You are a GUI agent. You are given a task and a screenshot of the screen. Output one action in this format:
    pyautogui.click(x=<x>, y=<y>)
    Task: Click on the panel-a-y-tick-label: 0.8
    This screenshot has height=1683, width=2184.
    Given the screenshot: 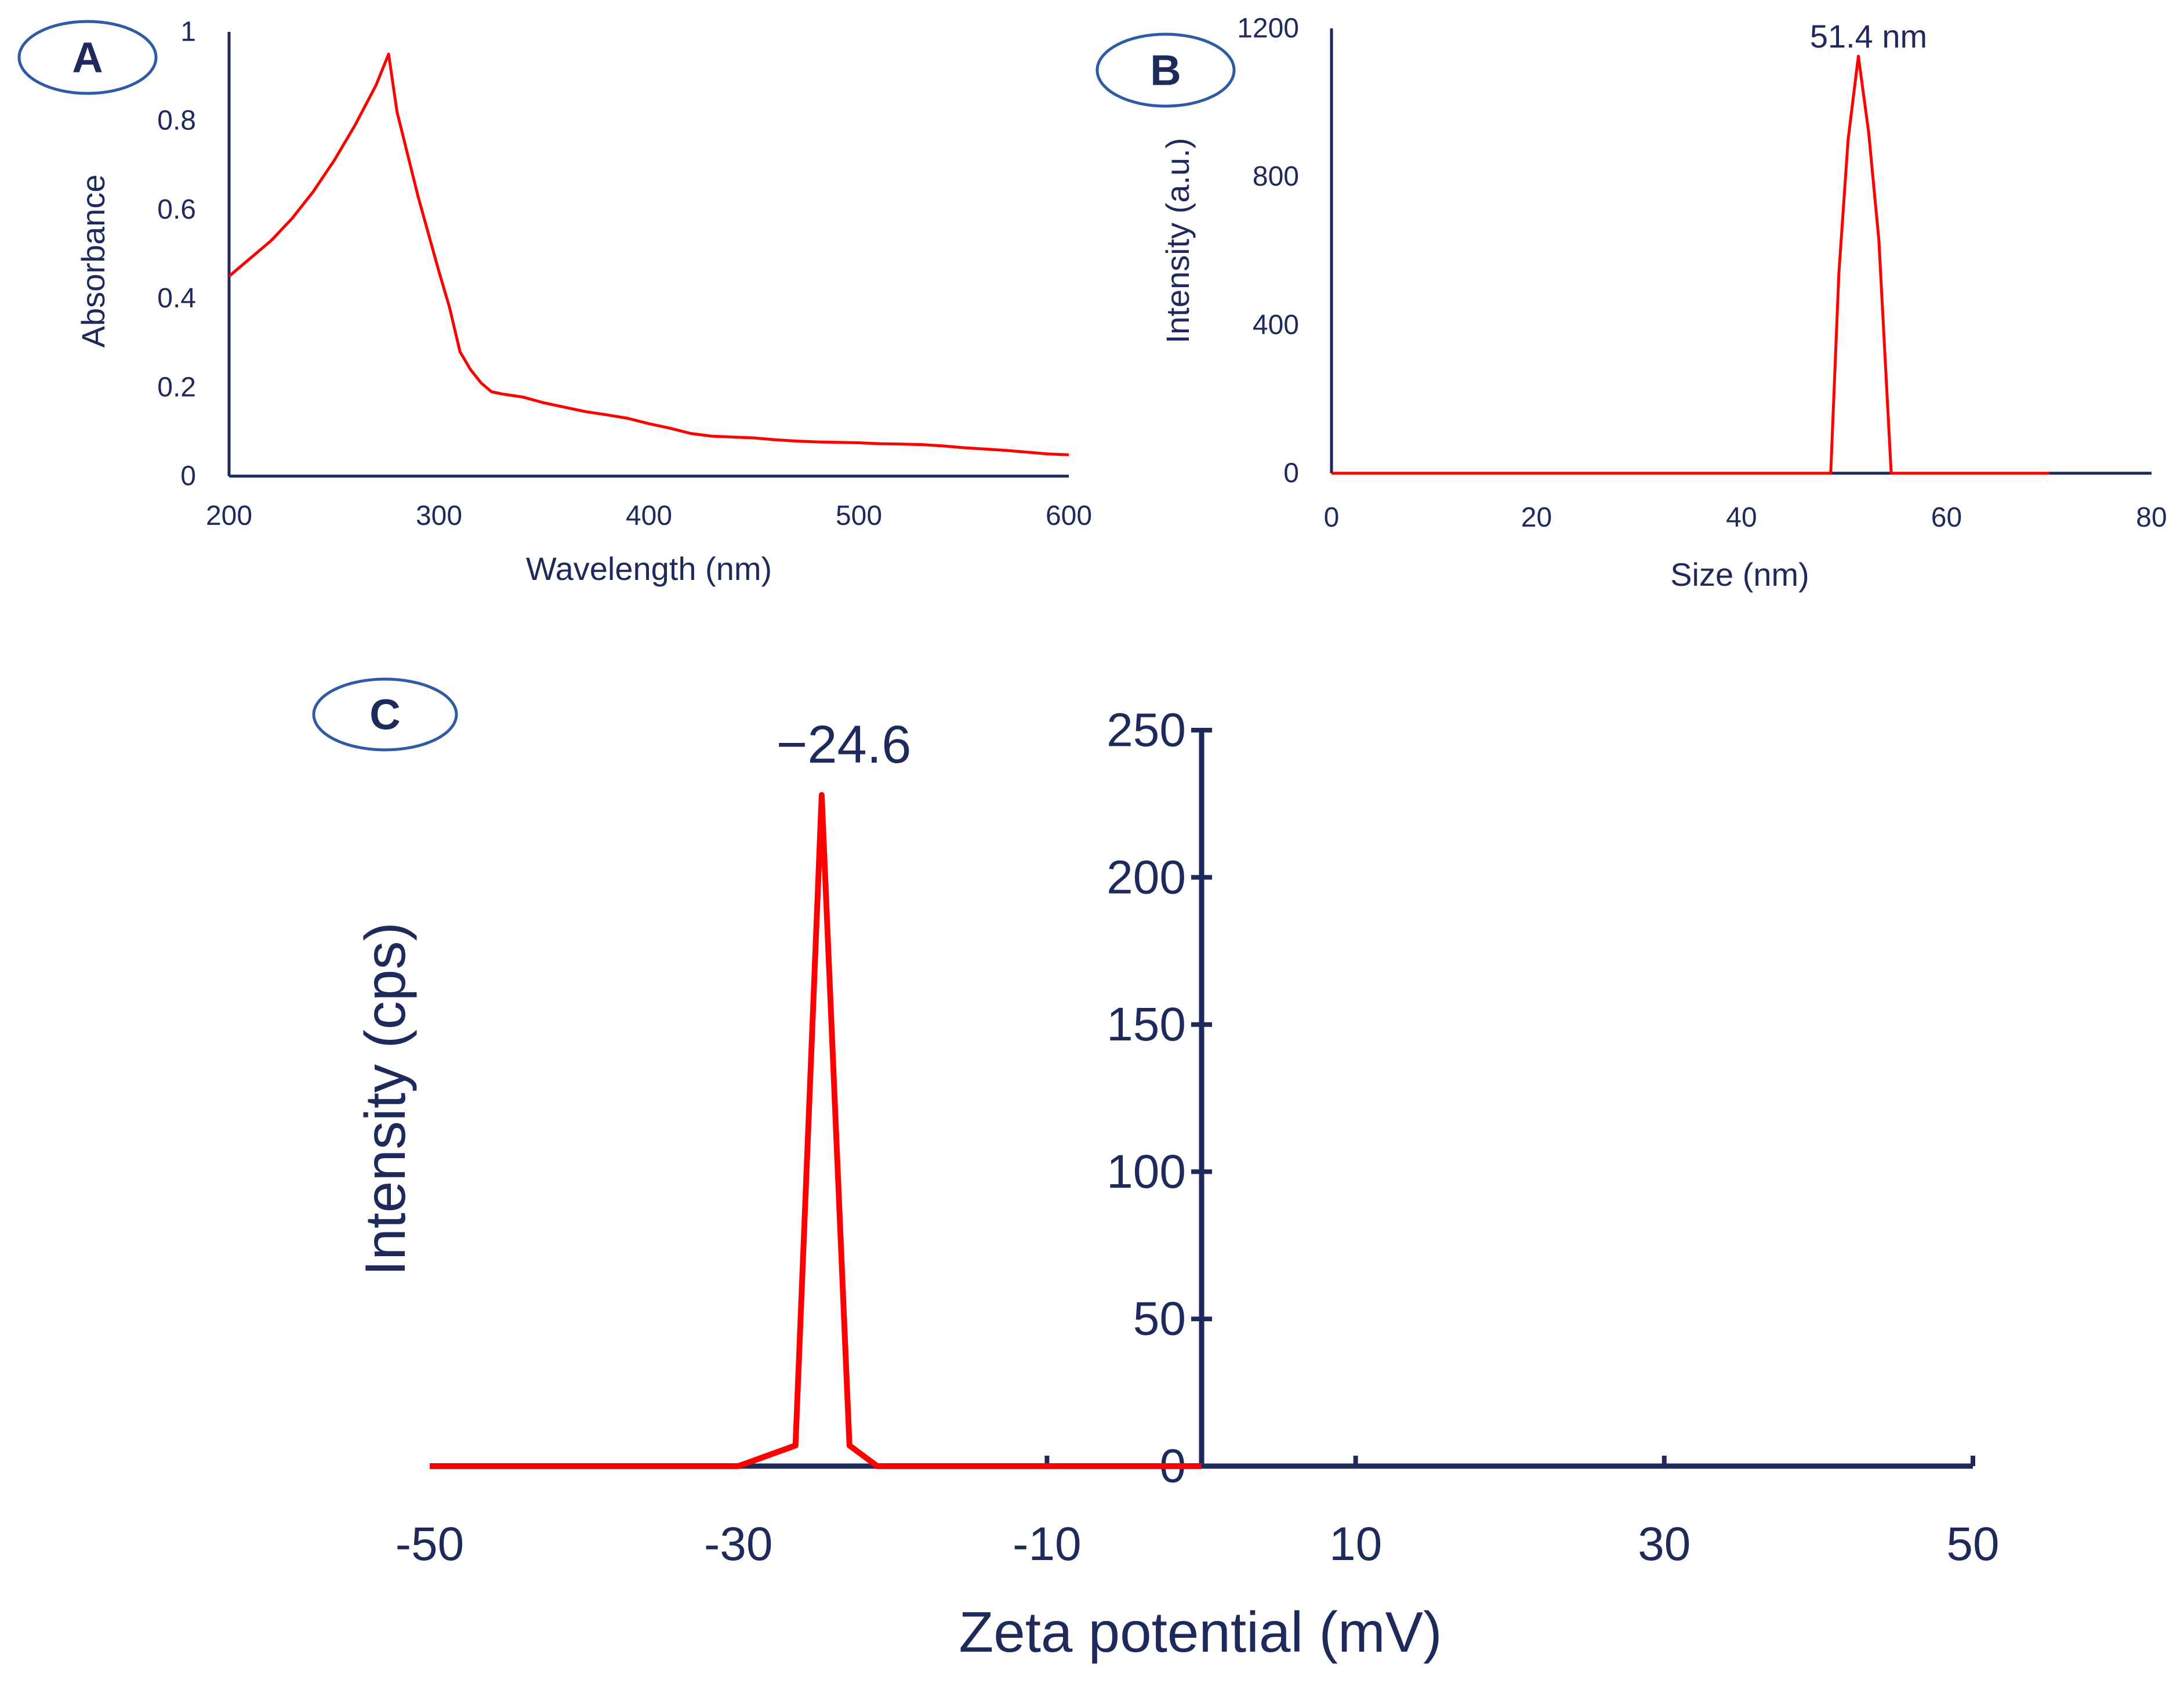 What is the action you would take?
    pyautogui.click(x=176, y=121)
    